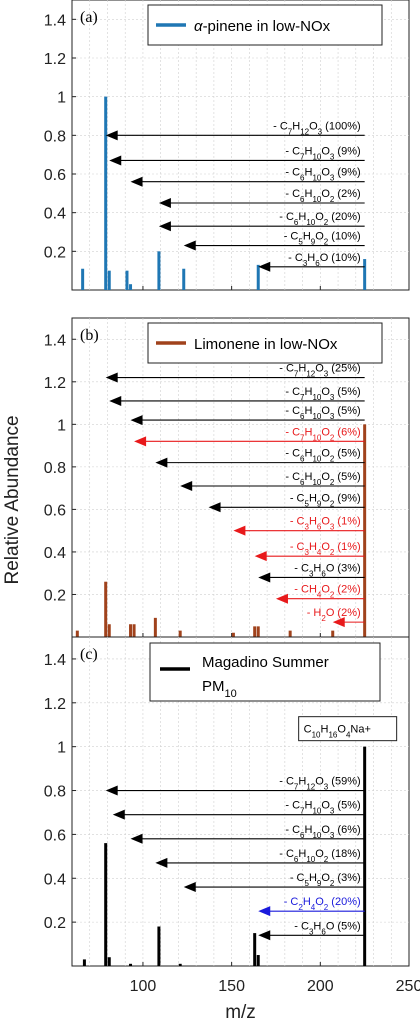  I want to click on legend-label: α-pinene in low-NOx, so click(262, 26).